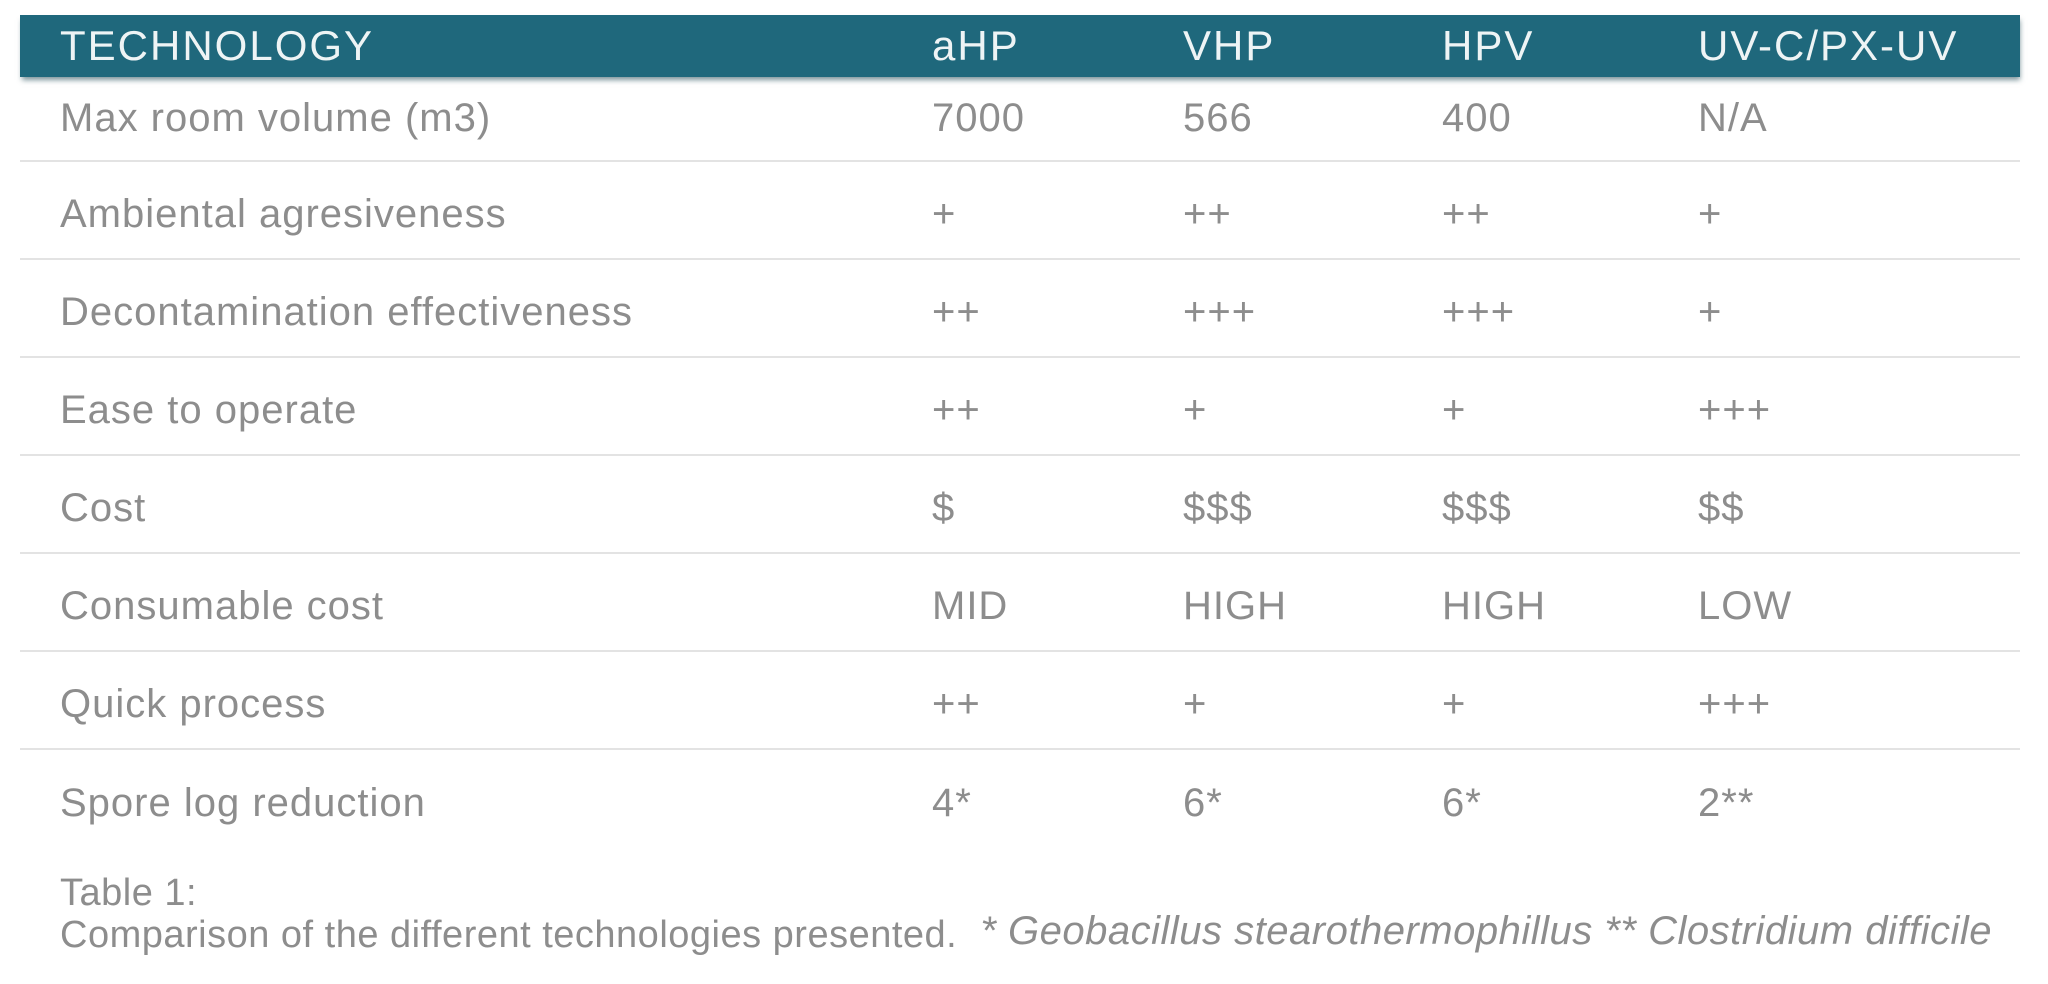  What do you see at coordinates (276, 118) in the screenshot?
I see `row-label: Max room volume (m3)` at bounding box center [276, 118].